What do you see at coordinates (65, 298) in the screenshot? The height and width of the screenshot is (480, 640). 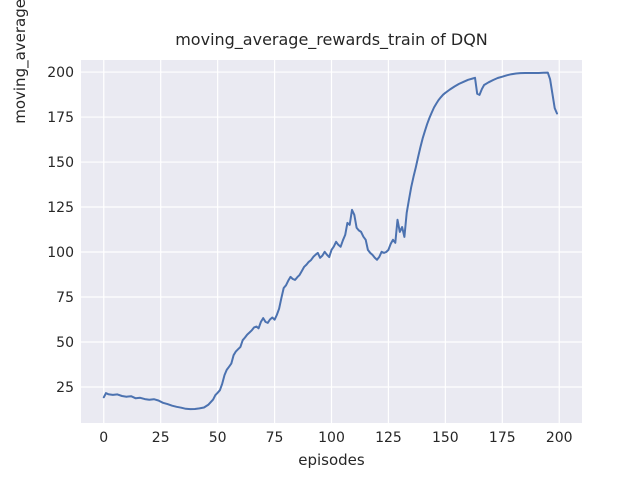 I see `y-tick-label: 75` at bounding box center [65, 298].